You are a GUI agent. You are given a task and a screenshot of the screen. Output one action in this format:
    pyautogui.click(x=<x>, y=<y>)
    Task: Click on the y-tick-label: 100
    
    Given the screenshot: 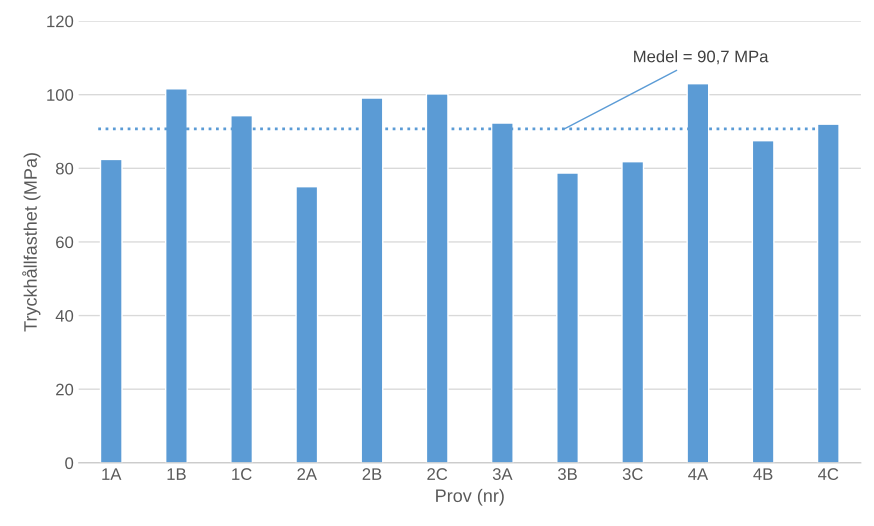 What is the action you would take?
    pyautogui.click(x=60, y=95)
    